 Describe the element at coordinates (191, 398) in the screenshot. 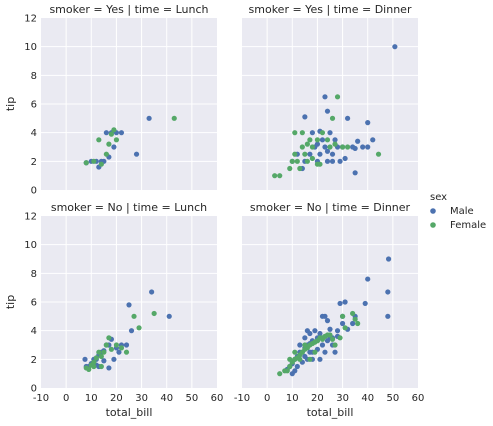

I see `x-tick-label: 50` at that location.